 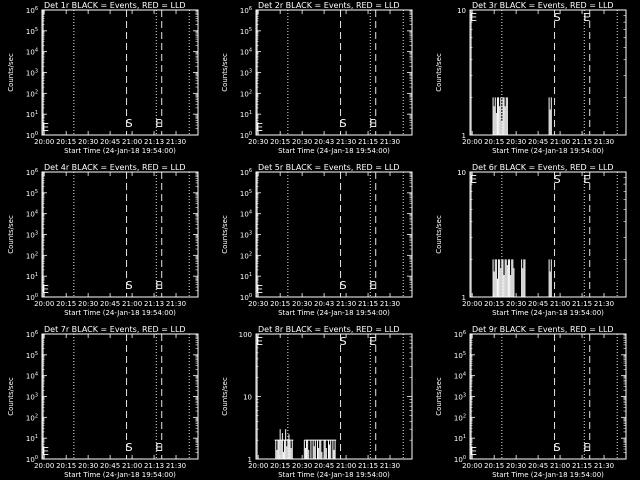 I want to click on chart-title: Det 2r BLACK = Events, RED = LLD, so click(x=329, y=5).